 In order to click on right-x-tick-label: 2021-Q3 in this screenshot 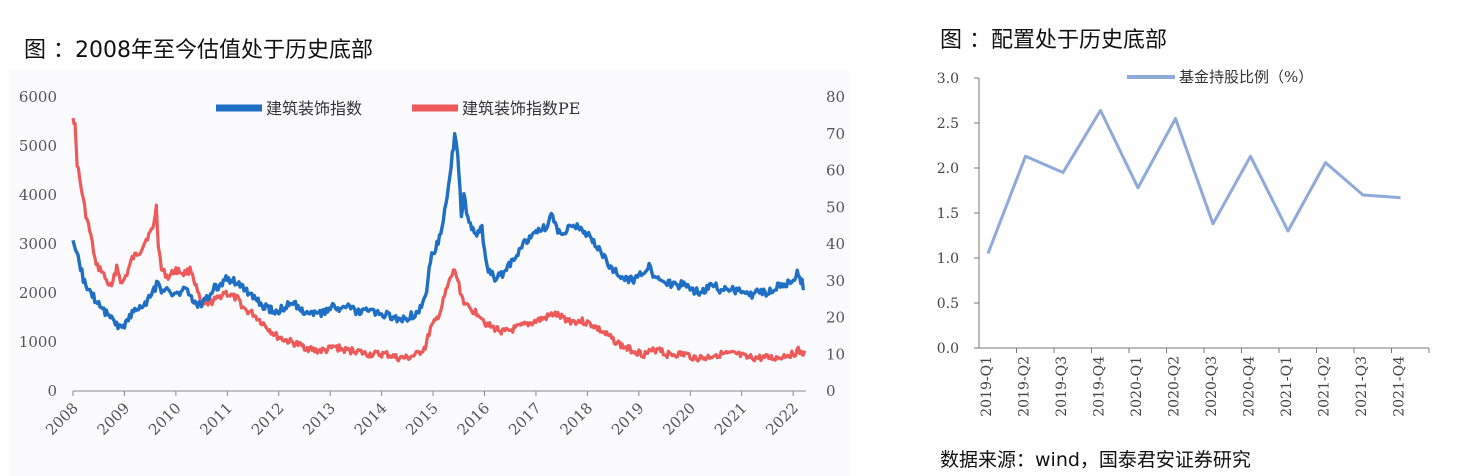, I will do `click(1362, 386)`.